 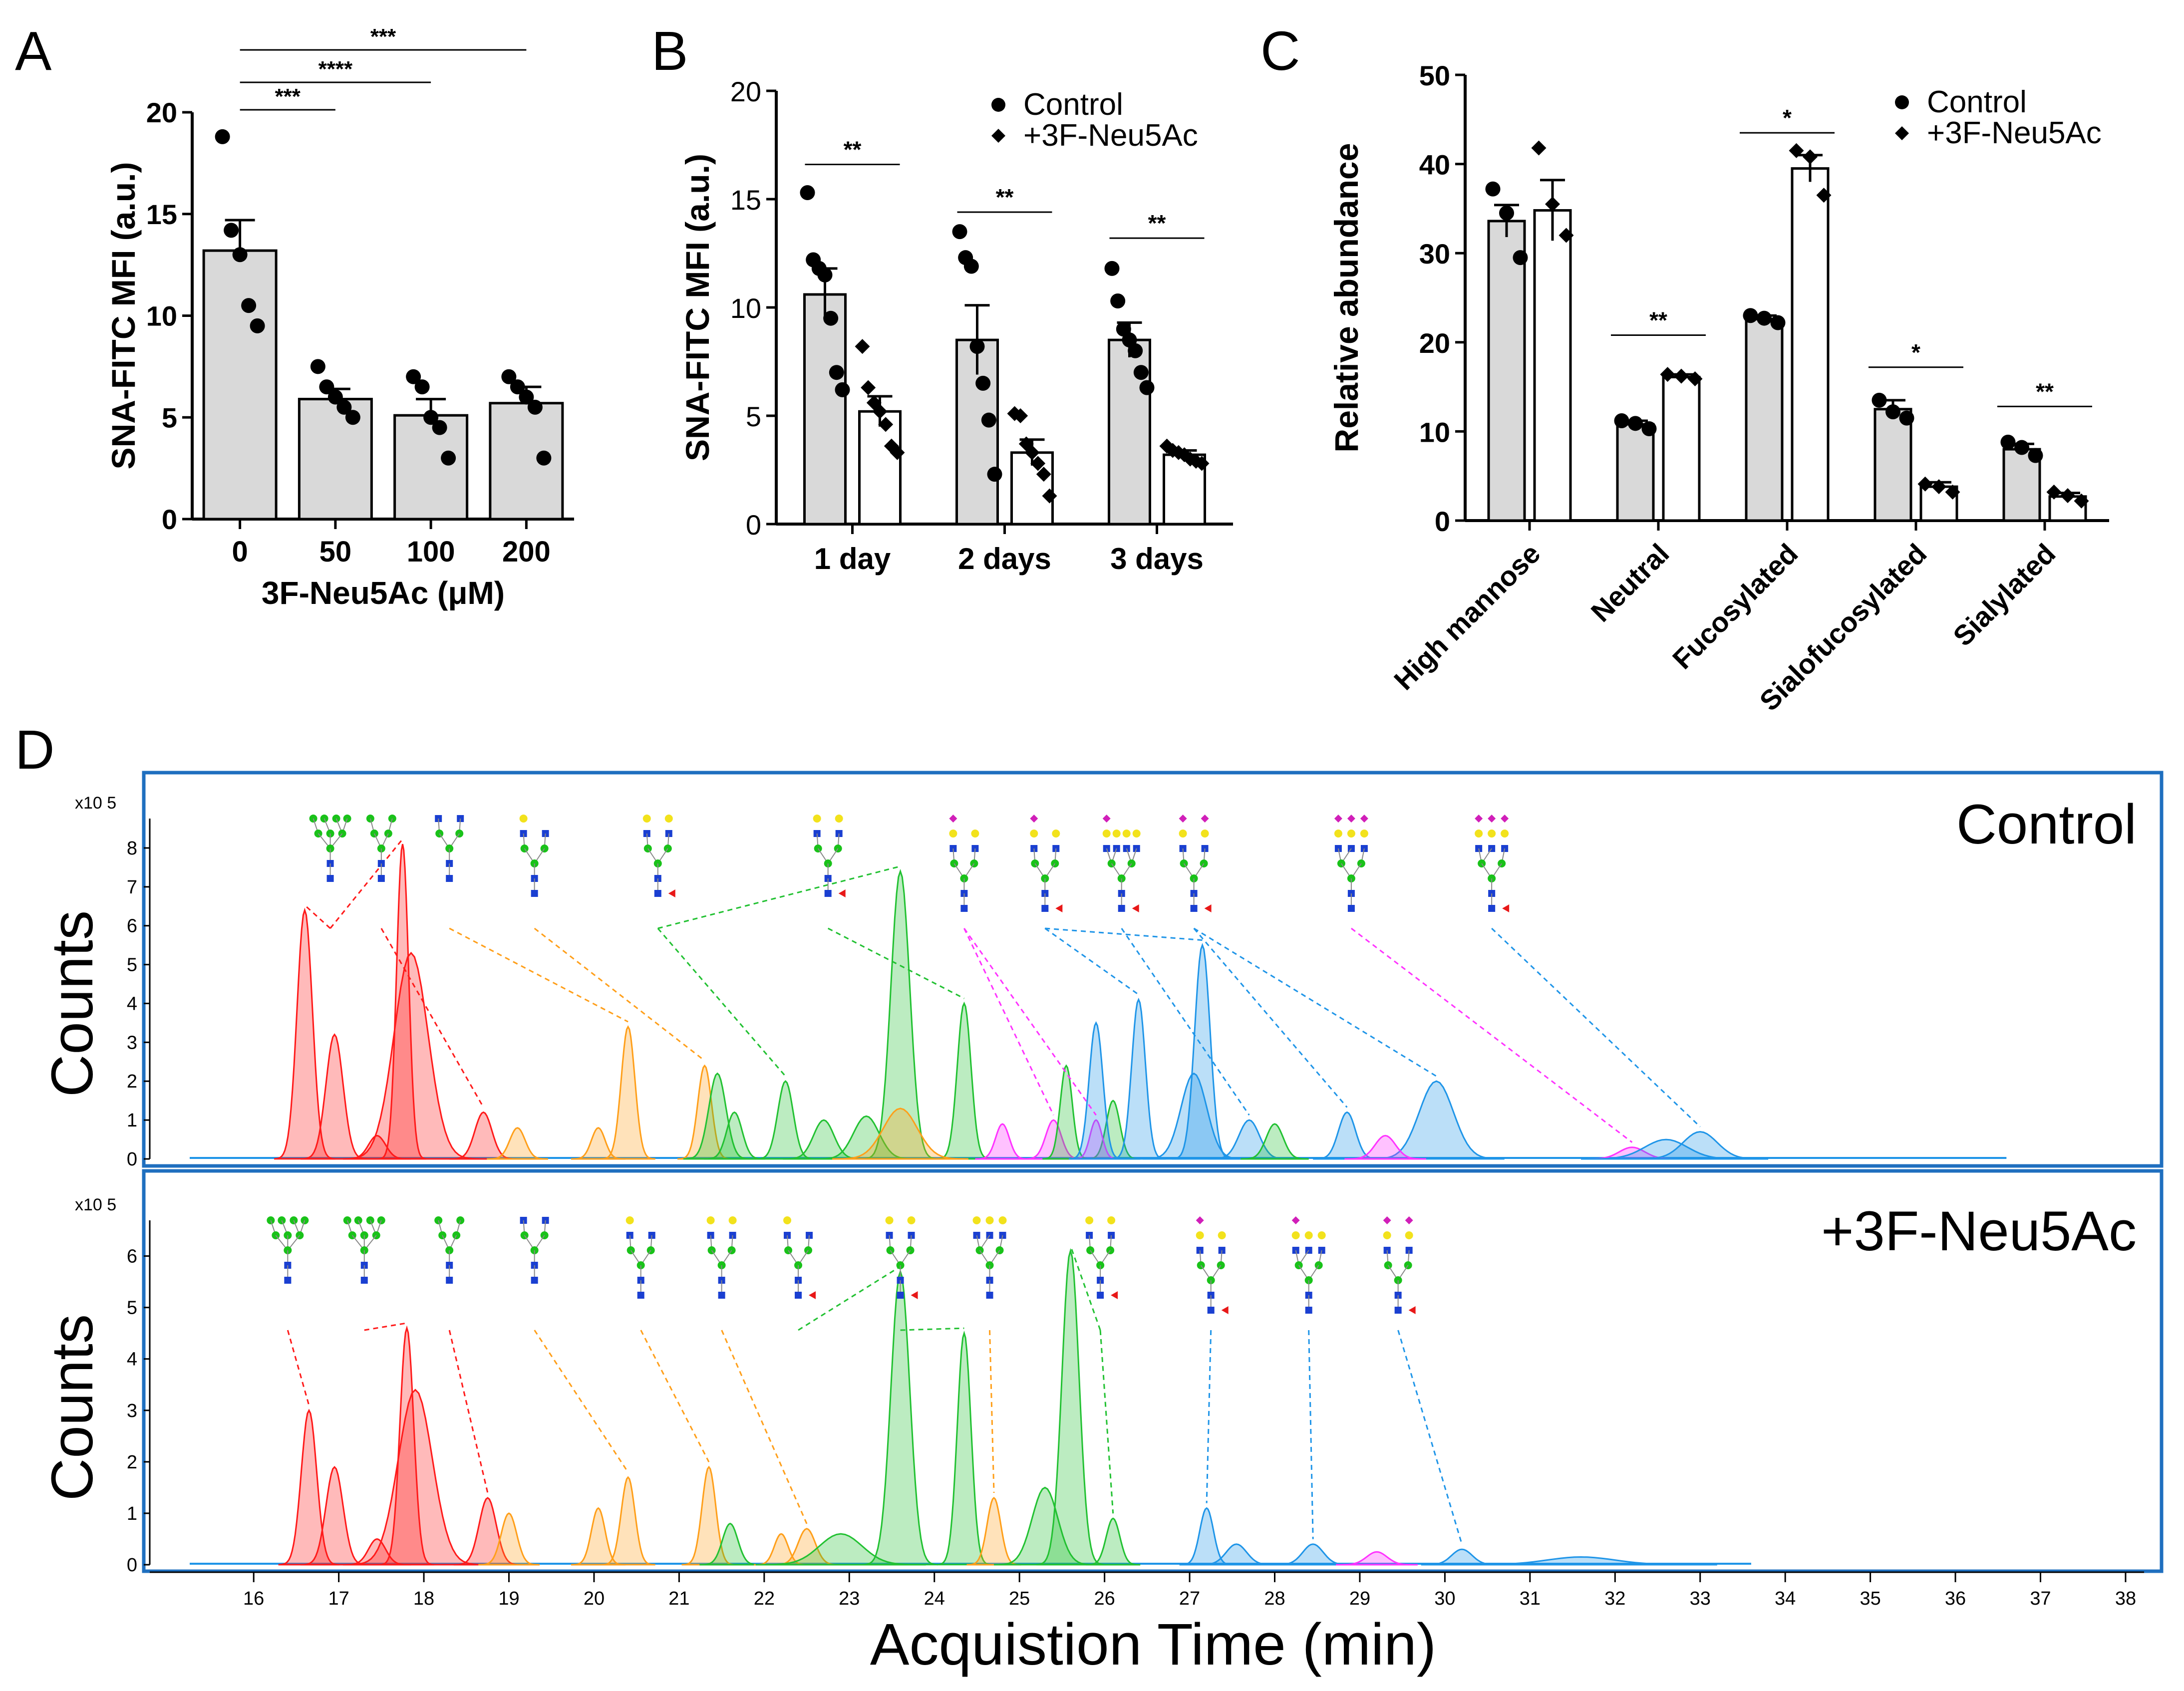 What do you see at coordinates (240, 552) in the screenshot?
I see `panel-a-x-tick-label: 0` at bounding box center [240, 552].